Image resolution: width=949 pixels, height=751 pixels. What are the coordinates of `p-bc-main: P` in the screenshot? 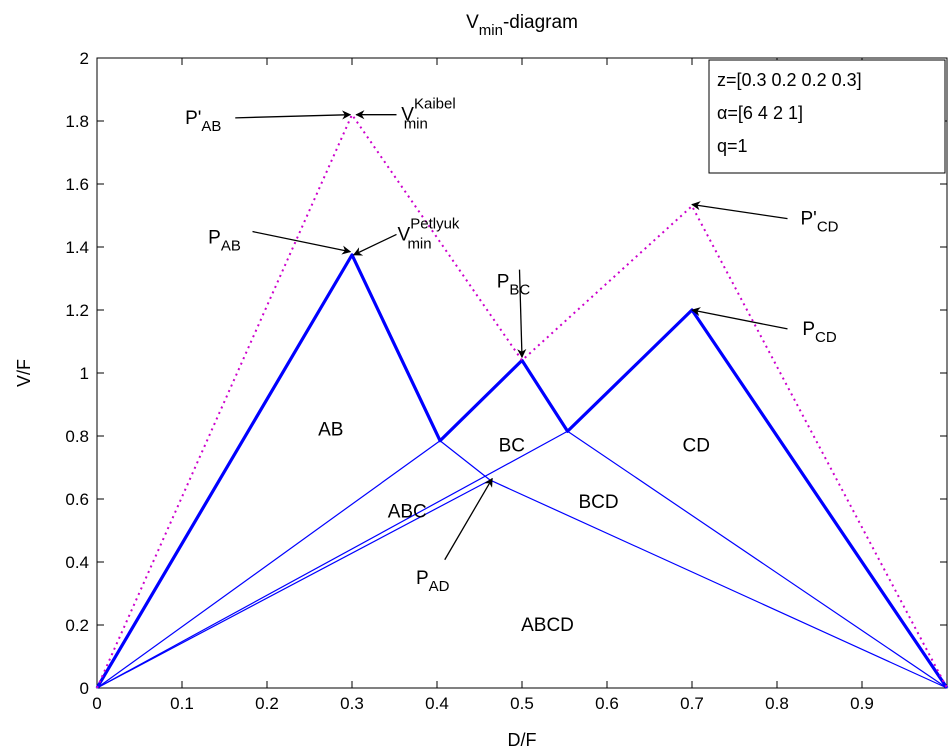 It's located at (503, 282).